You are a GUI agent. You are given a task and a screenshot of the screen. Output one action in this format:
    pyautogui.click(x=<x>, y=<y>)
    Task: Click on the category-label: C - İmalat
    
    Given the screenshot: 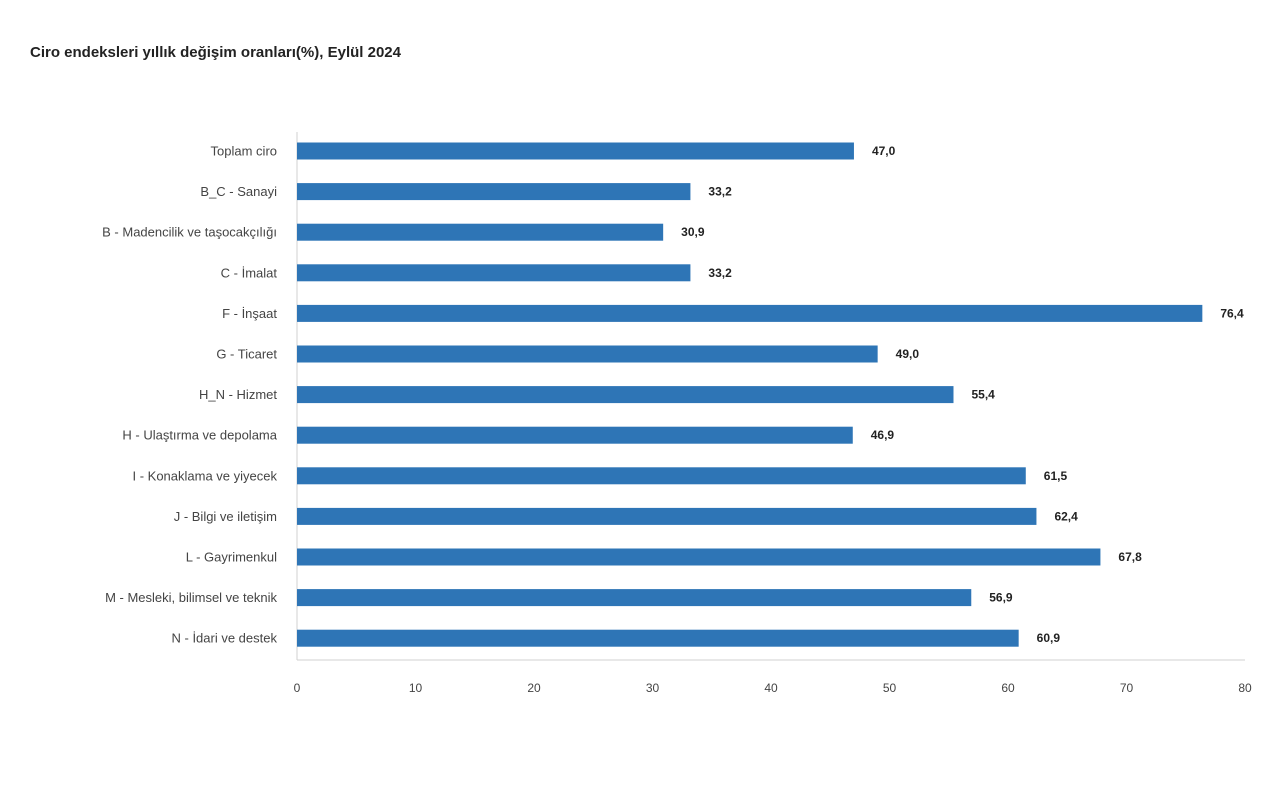 What is the action you would take?
    pyautogui.click(x=249, y=272)
    